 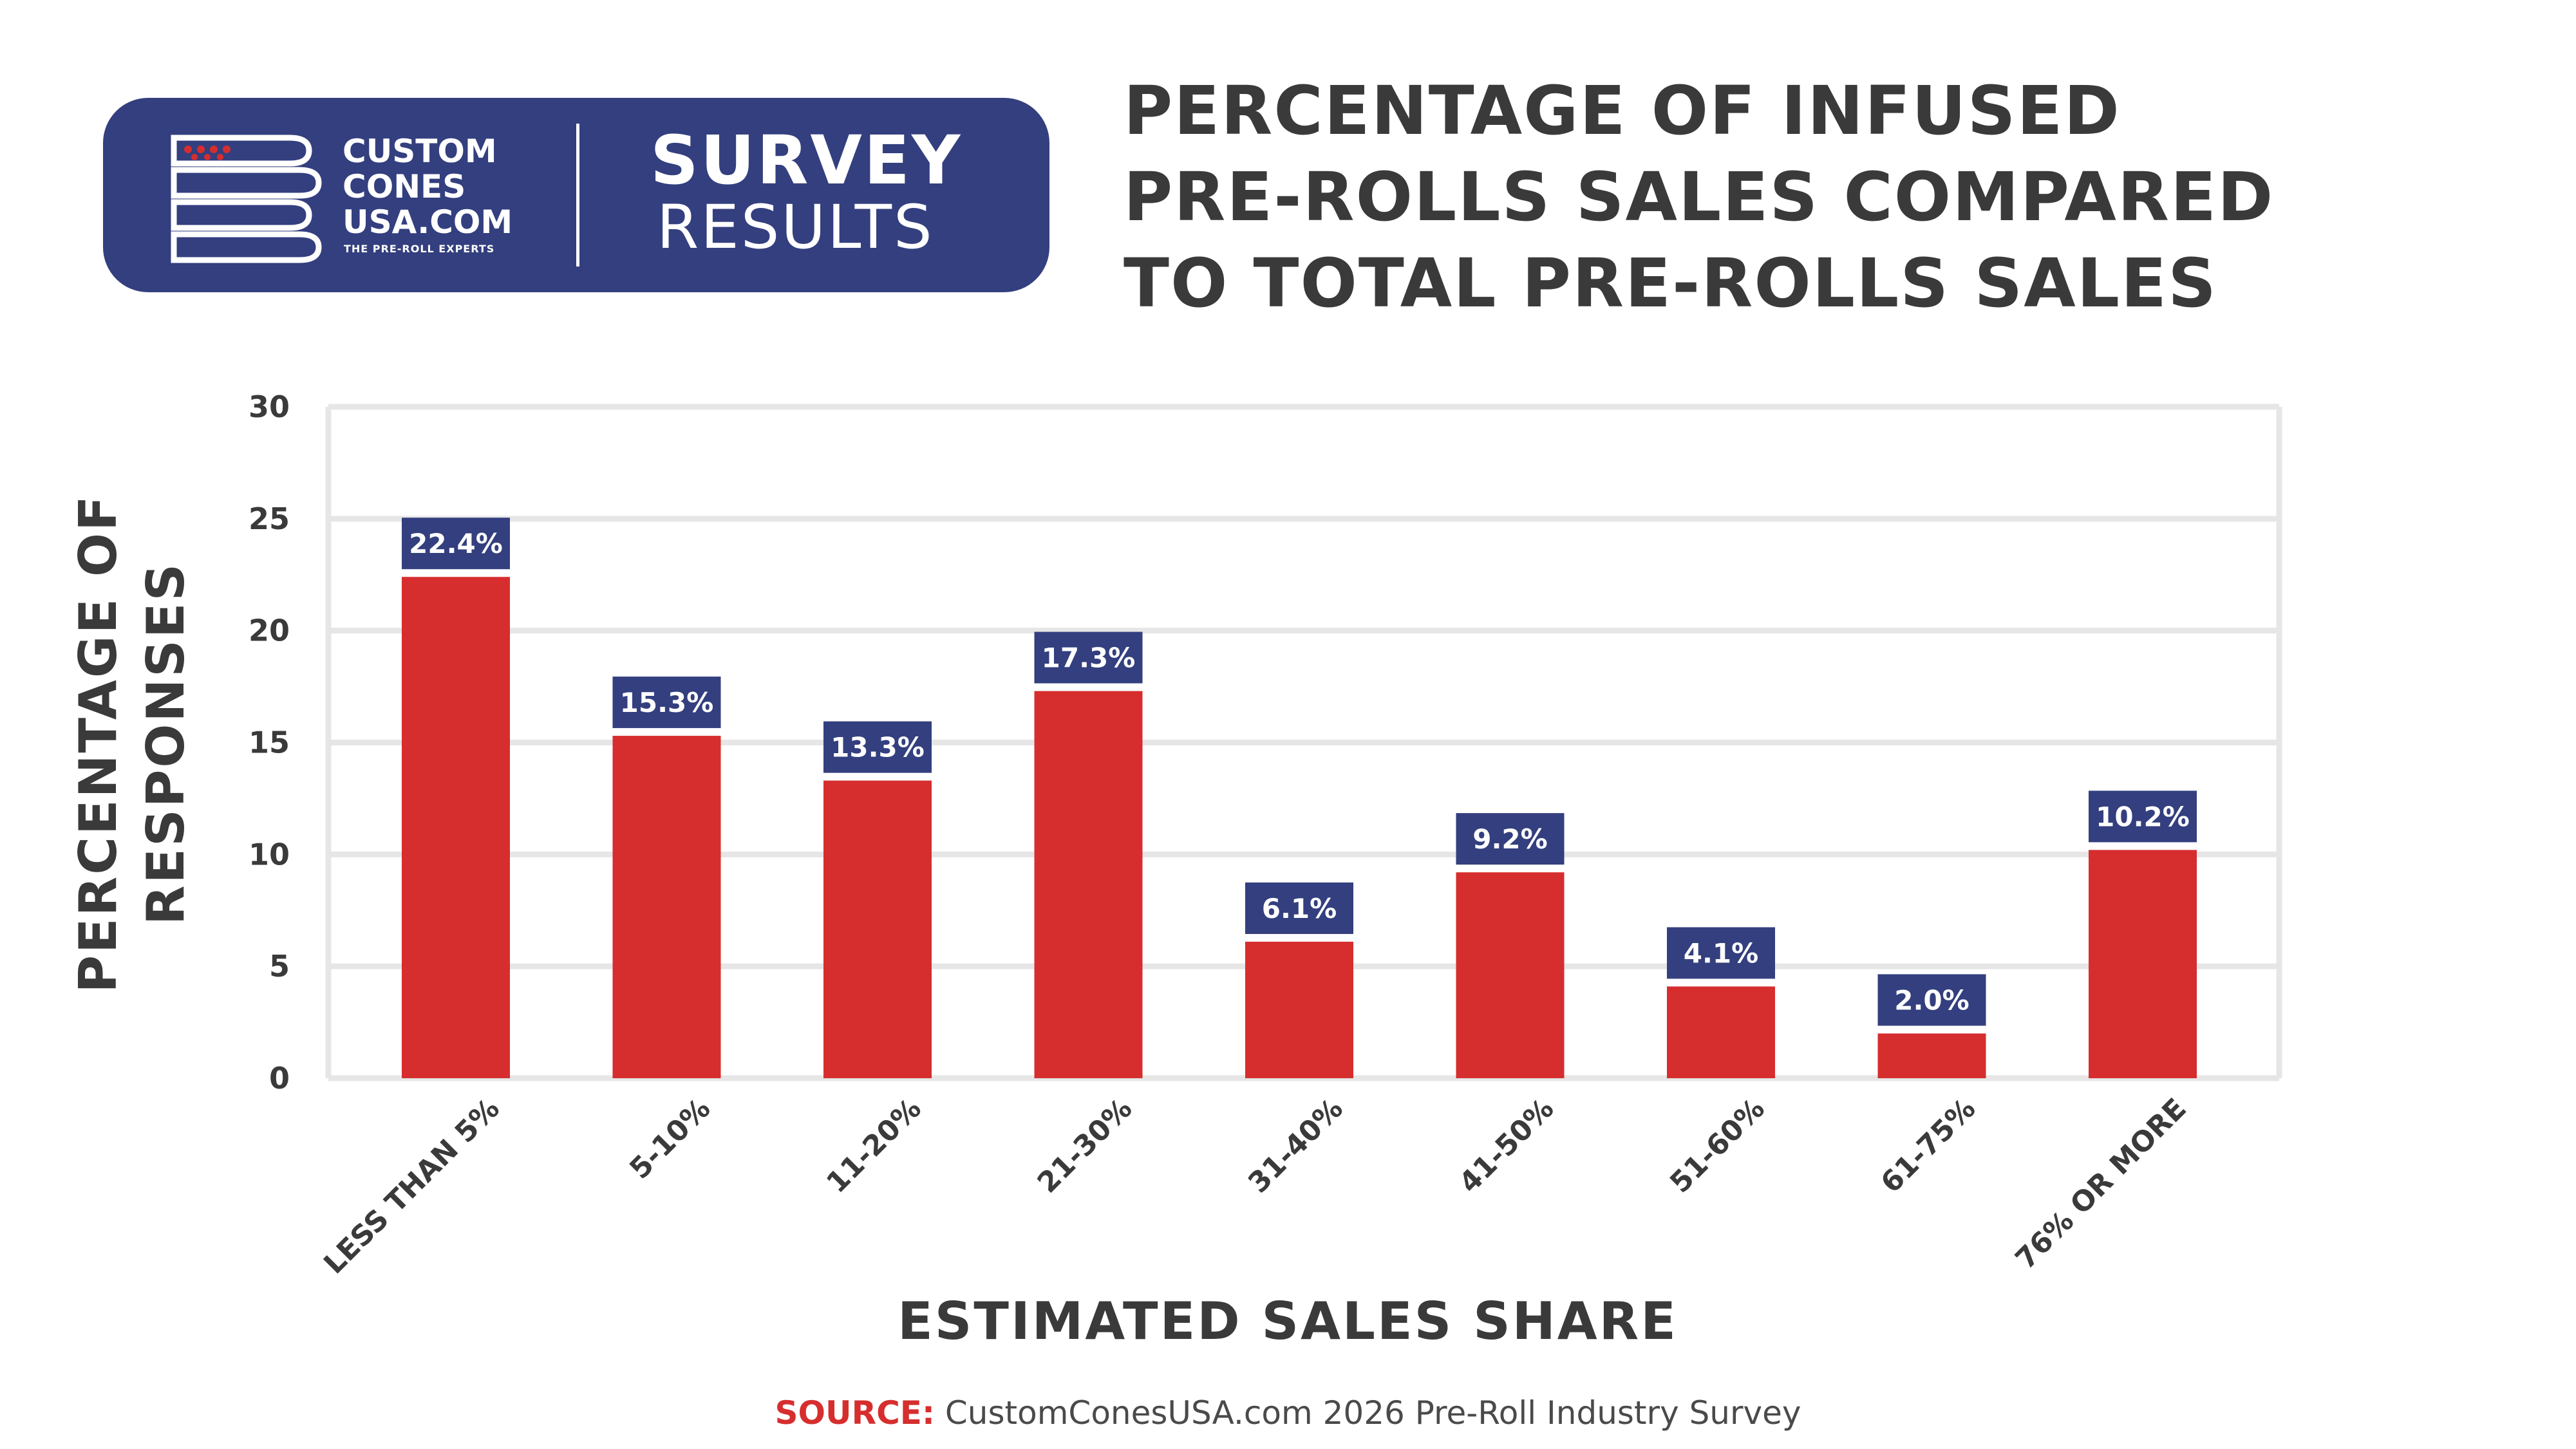 What do you see at coordinates (874, 1146) in the screenshot?
I see `x-tick-label: 11-20%` at bounding box center [874, 1146].